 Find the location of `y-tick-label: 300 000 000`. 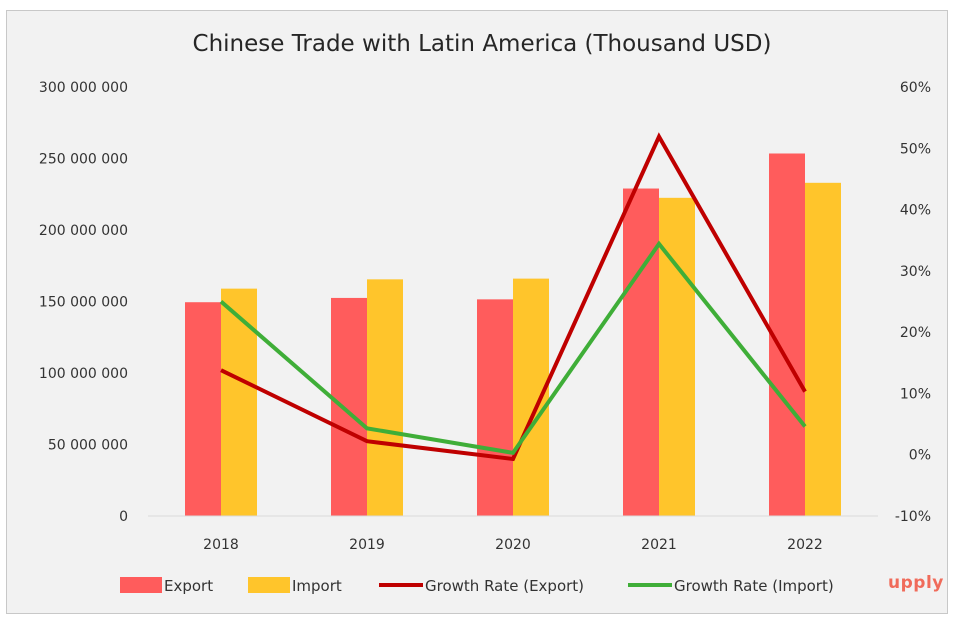

y-tick-label: 300 000 000 is located at coordinates (83, 88).